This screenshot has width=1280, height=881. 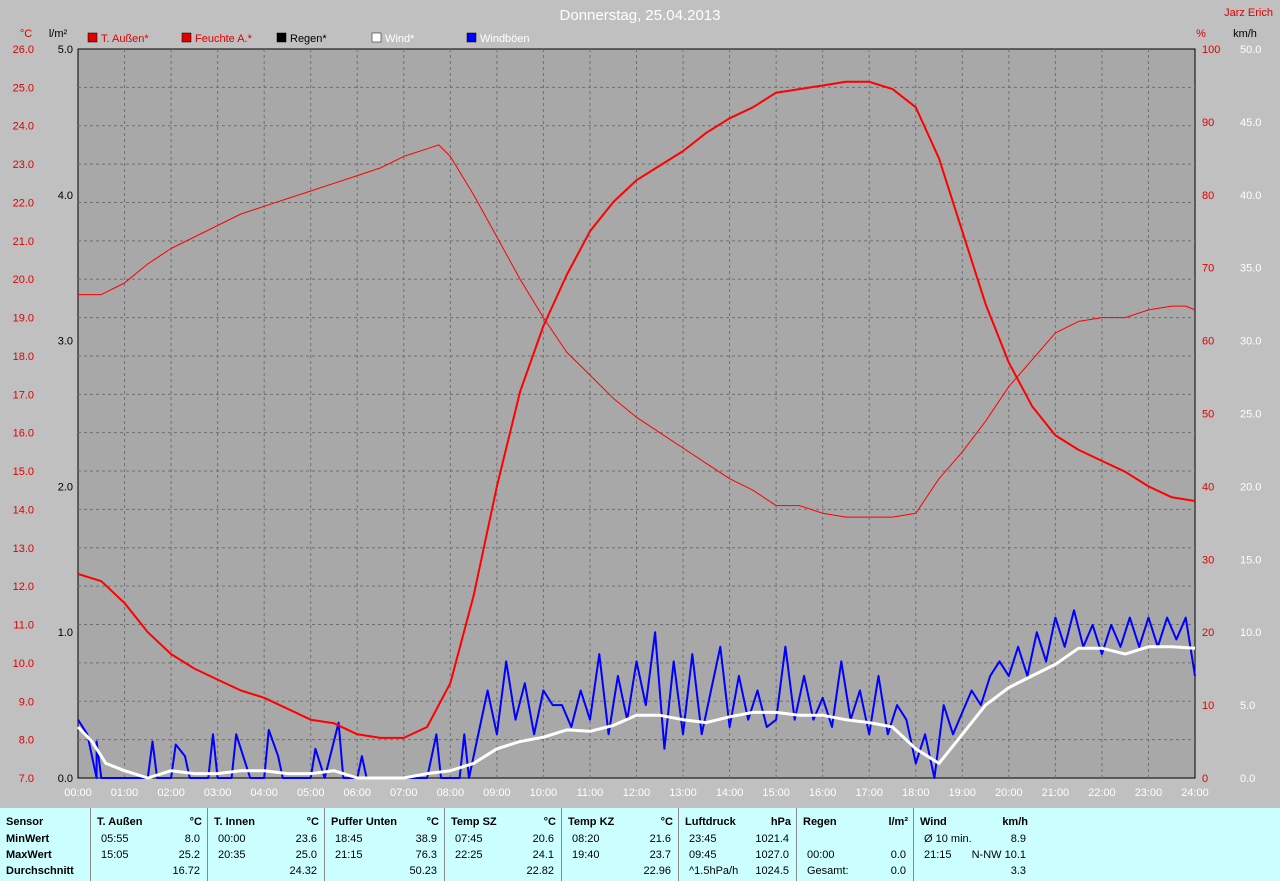 I want to click on stats-header: Sensor, so click(x=25, y=822).